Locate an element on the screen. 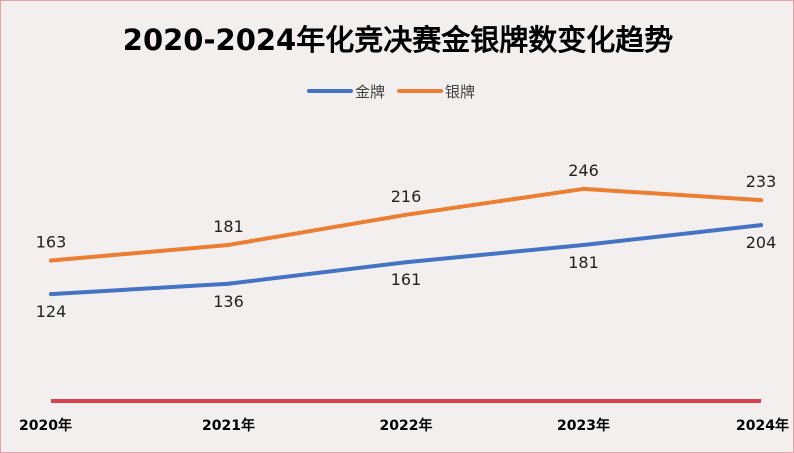 Image resolution: width=794 pixels, height=453 pixels. legend: 金牌 银牌 is located at coordinates (391, 92).